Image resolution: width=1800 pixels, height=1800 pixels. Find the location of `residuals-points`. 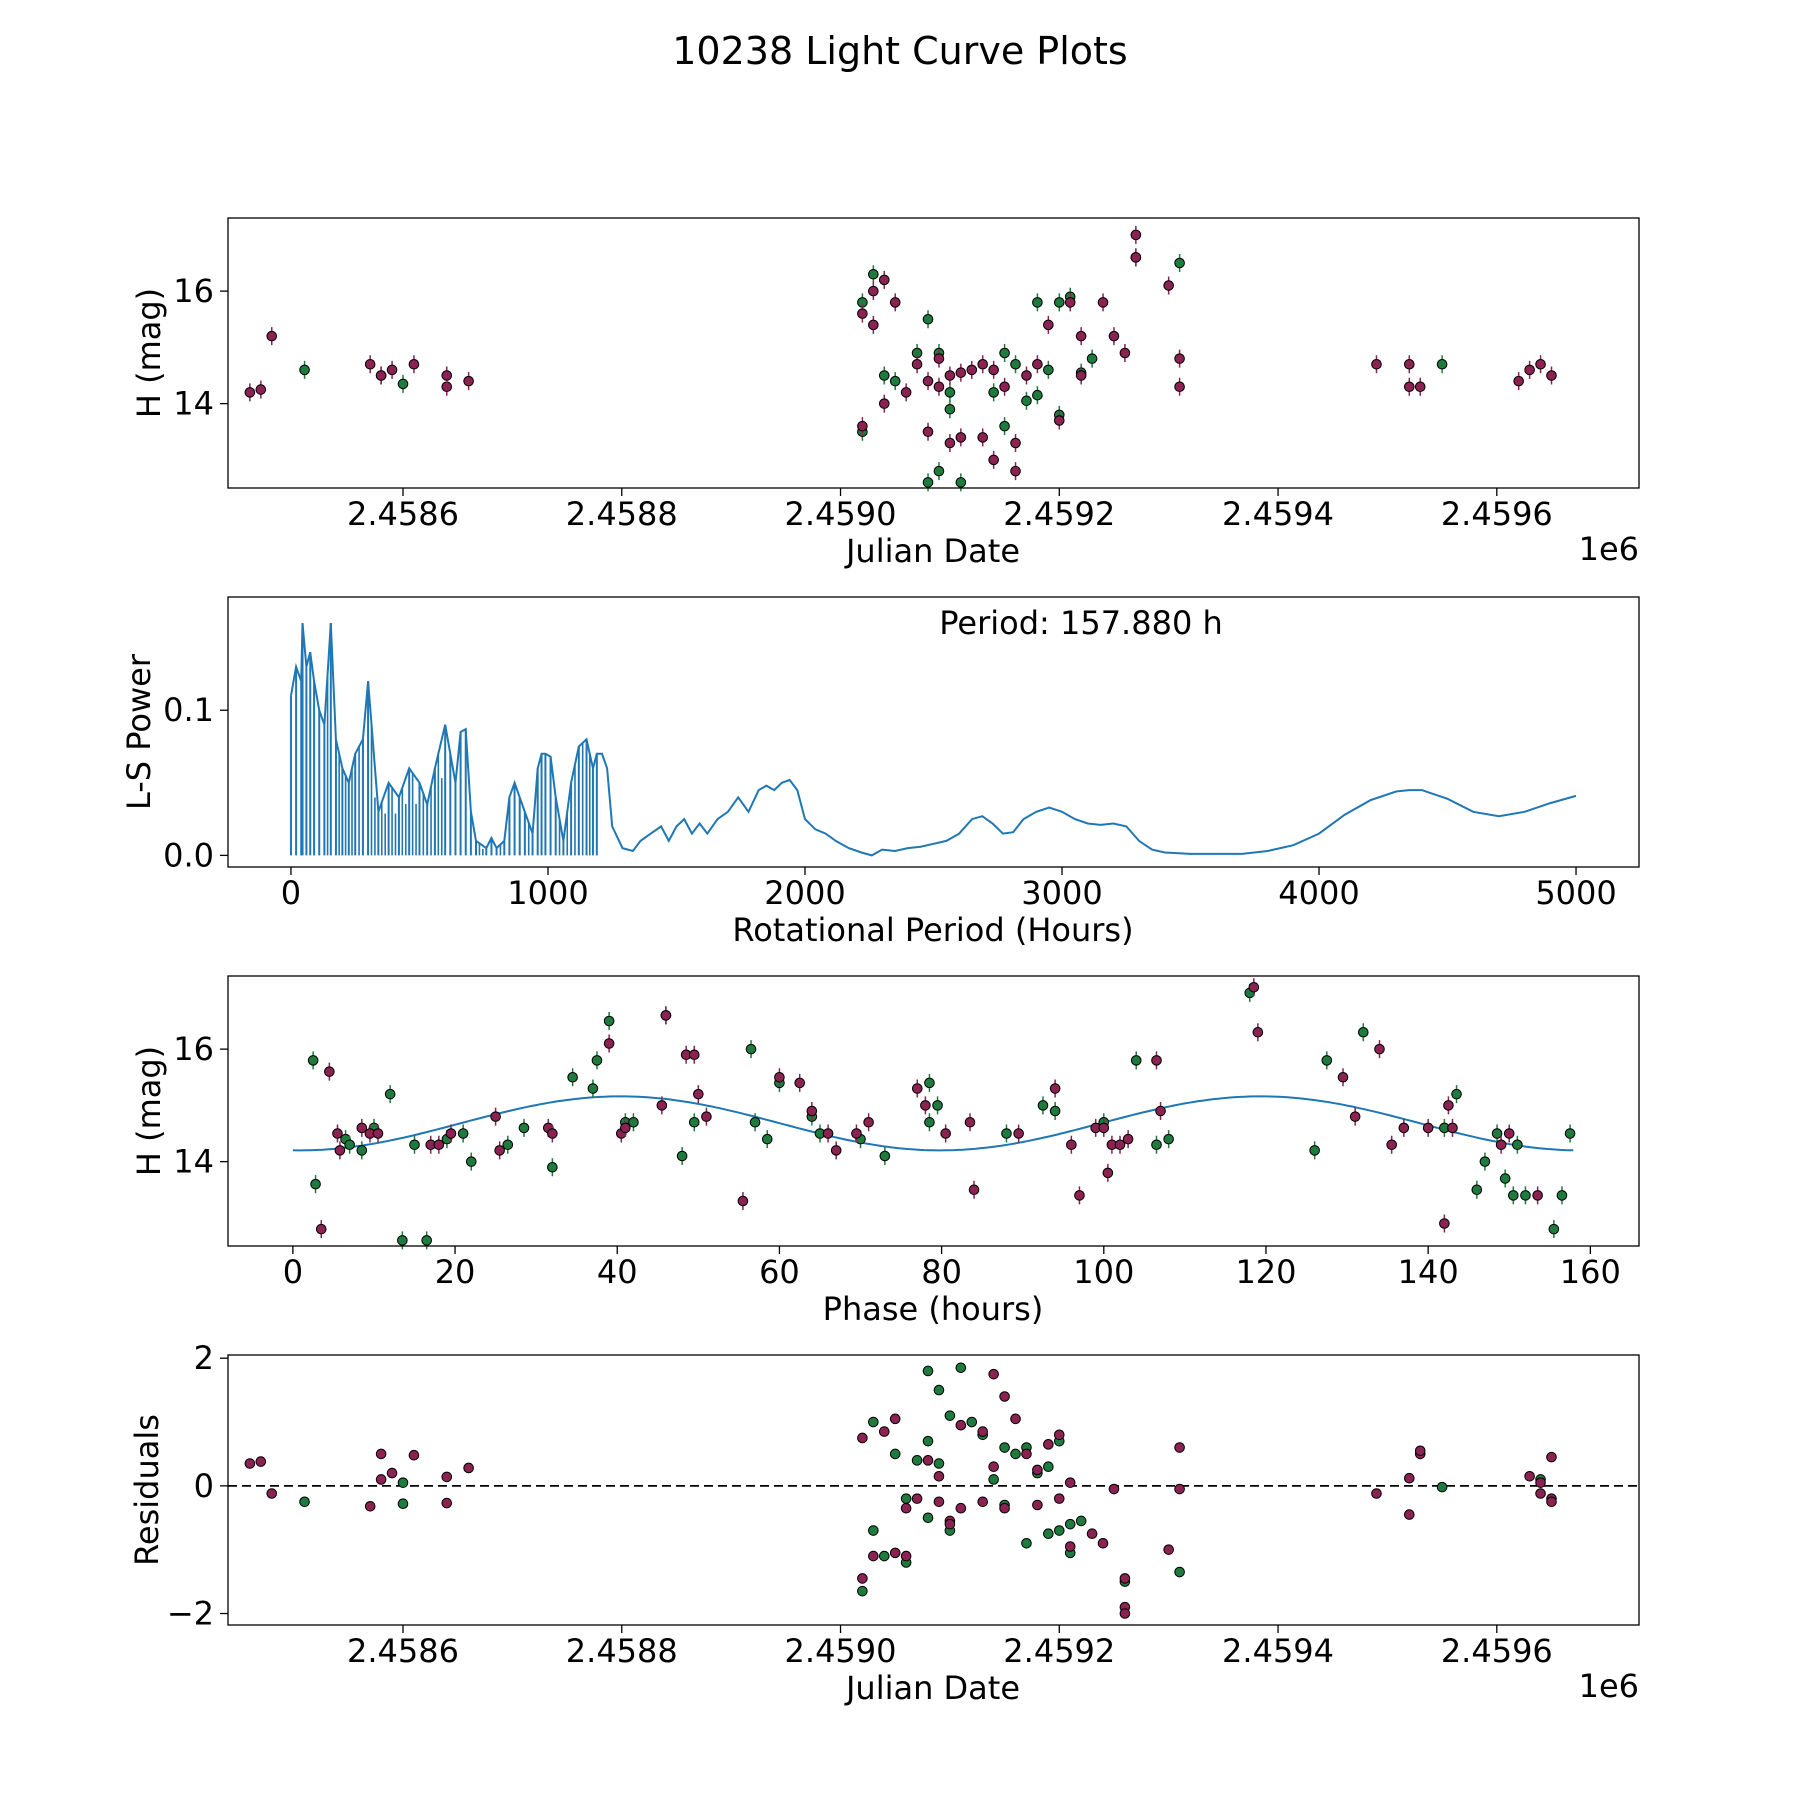

residuals-points is located at coordinates (900, 1490).